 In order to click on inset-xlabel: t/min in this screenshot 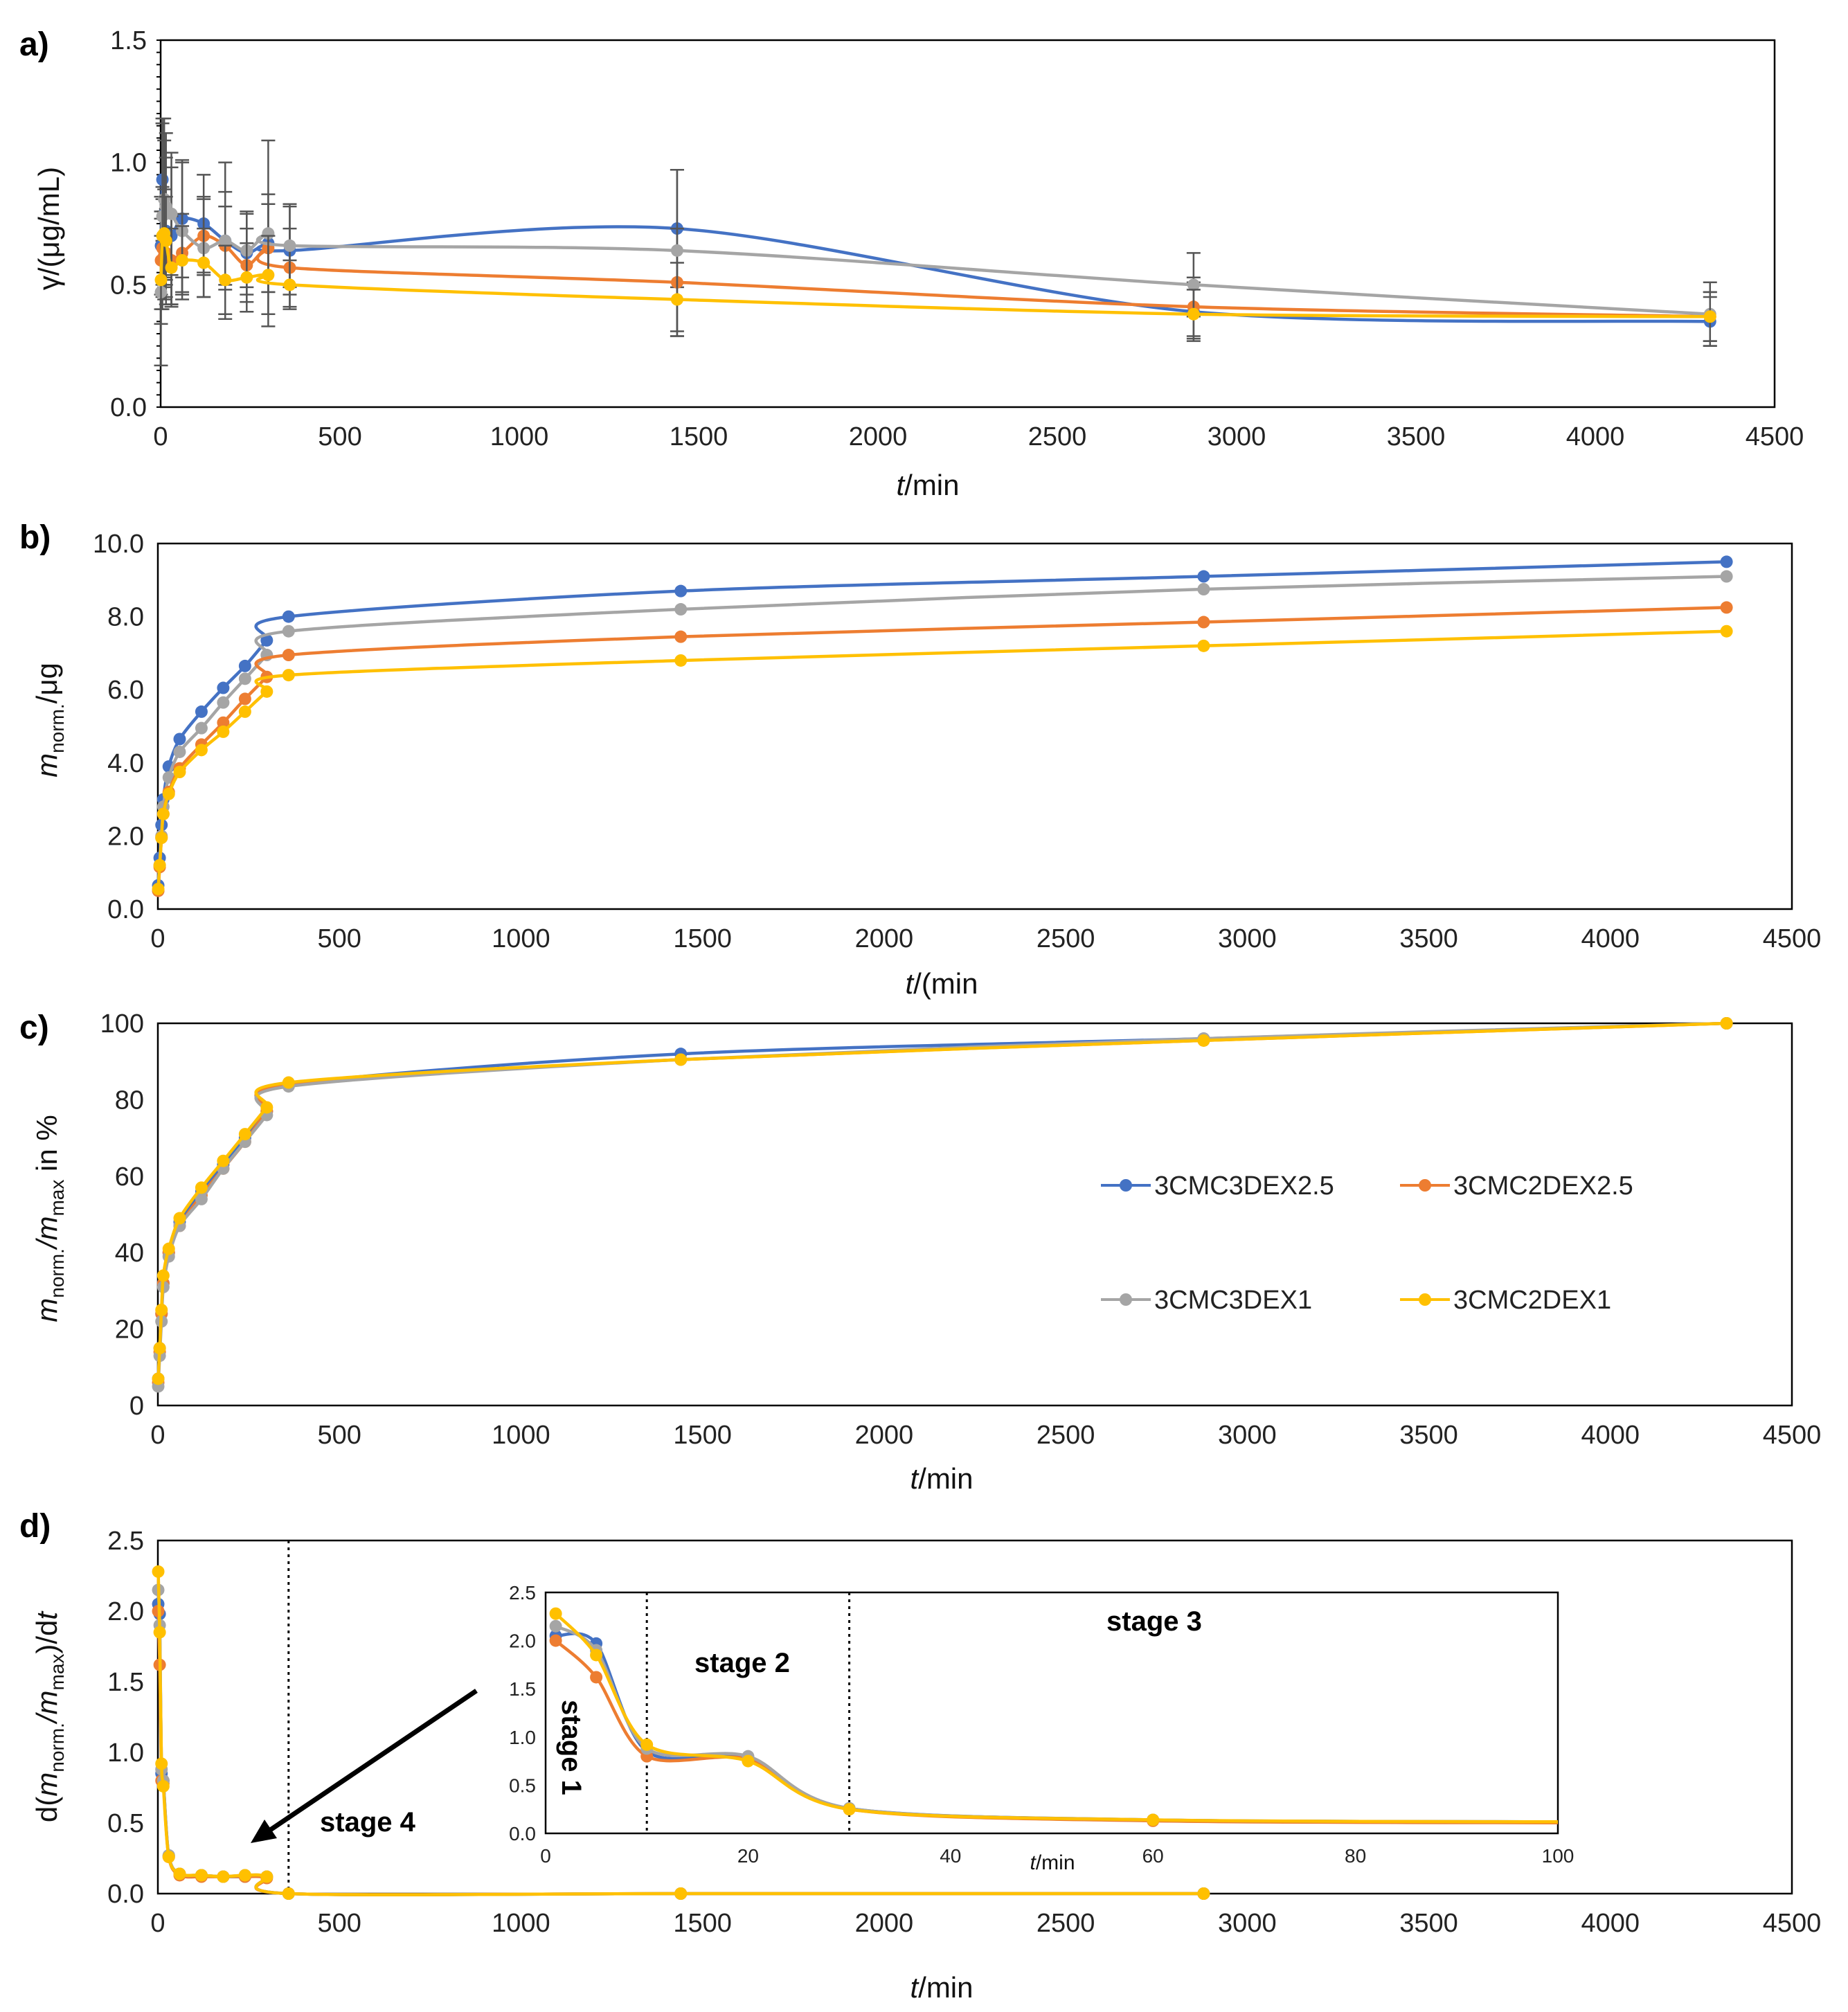, I will do `click(1053, 1862)`.